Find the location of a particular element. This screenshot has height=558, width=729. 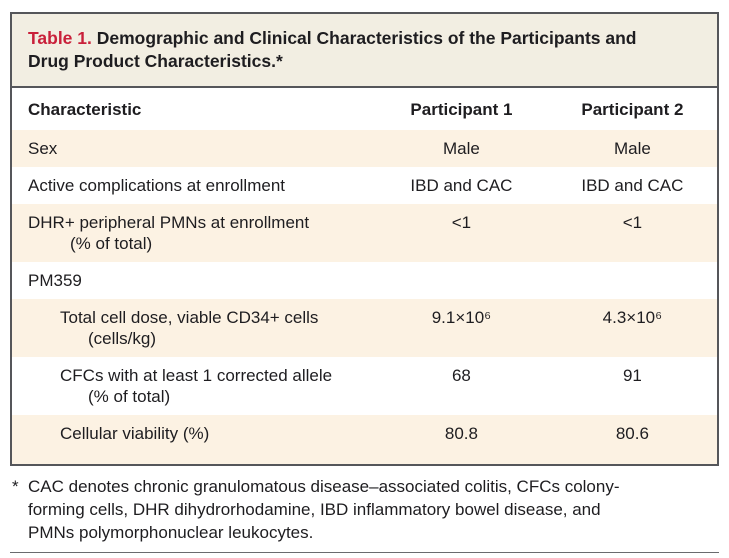

row-value-p1 is located at coordinates (461, 280).